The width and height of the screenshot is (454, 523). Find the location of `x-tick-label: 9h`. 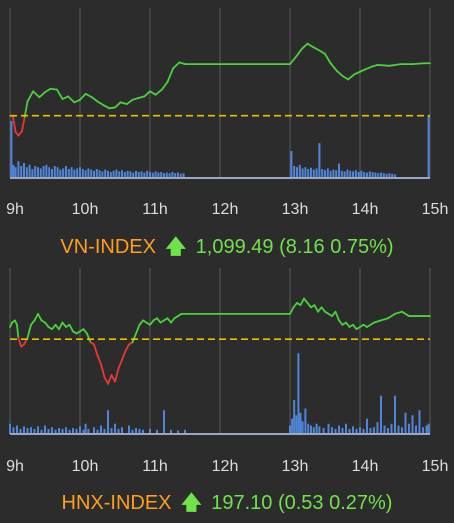

x-tick-label: 9h is located at coordinates (15, 209).